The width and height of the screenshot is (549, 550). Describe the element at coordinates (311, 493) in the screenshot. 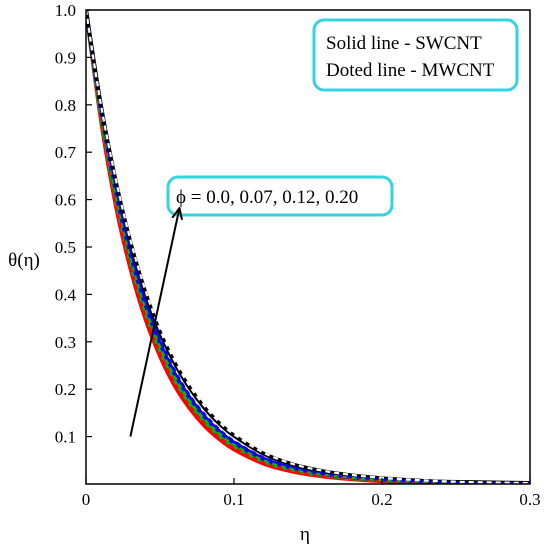

I see `x-axis-ticks: 0 0.1 0.2 0.3` at that location.